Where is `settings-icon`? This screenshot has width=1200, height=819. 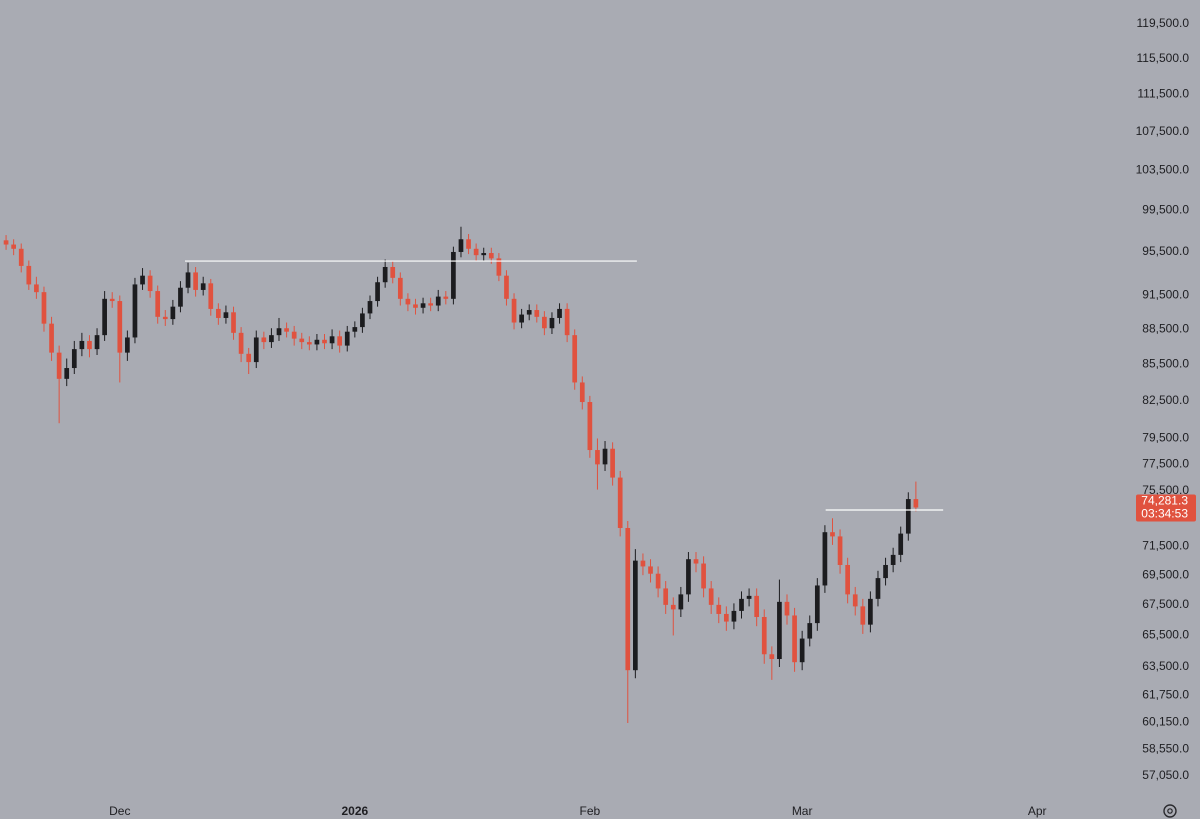 settings-icon is located at coordinates (1170, 811).